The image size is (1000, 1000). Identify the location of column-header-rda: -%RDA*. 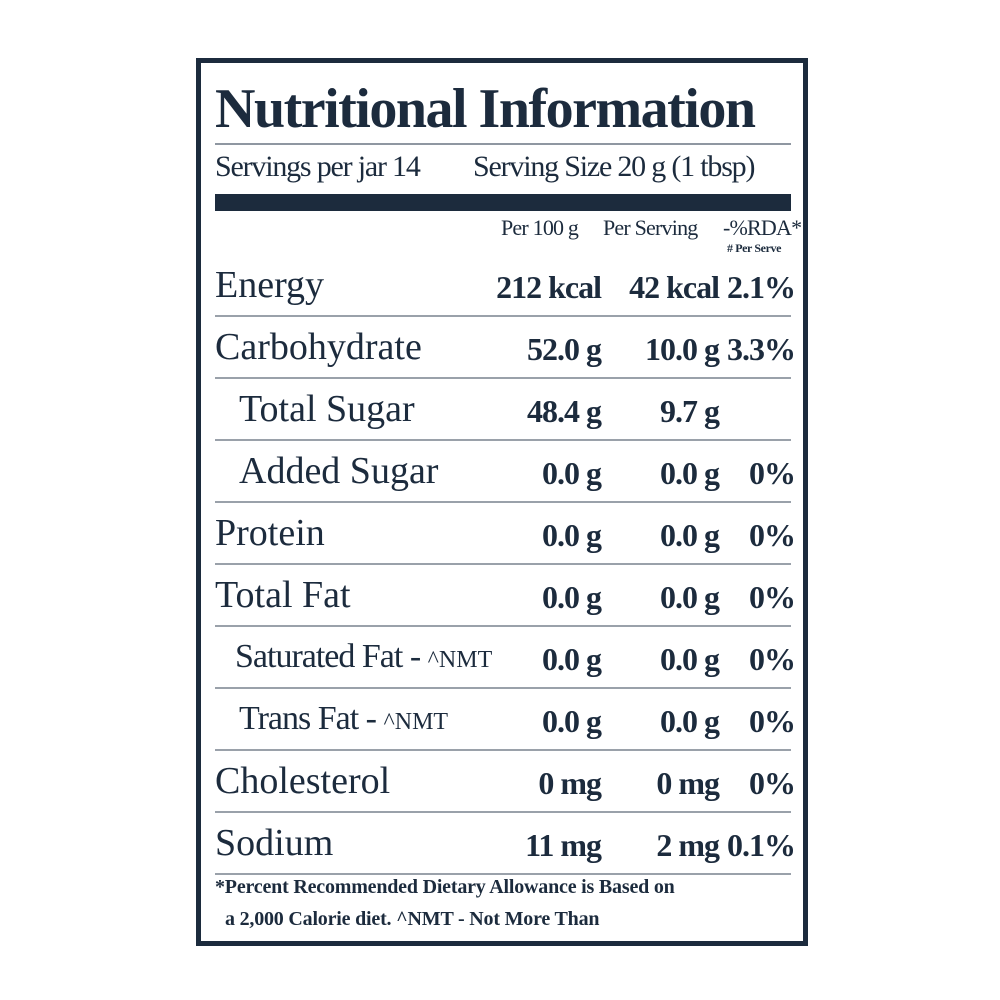
(762, 227).